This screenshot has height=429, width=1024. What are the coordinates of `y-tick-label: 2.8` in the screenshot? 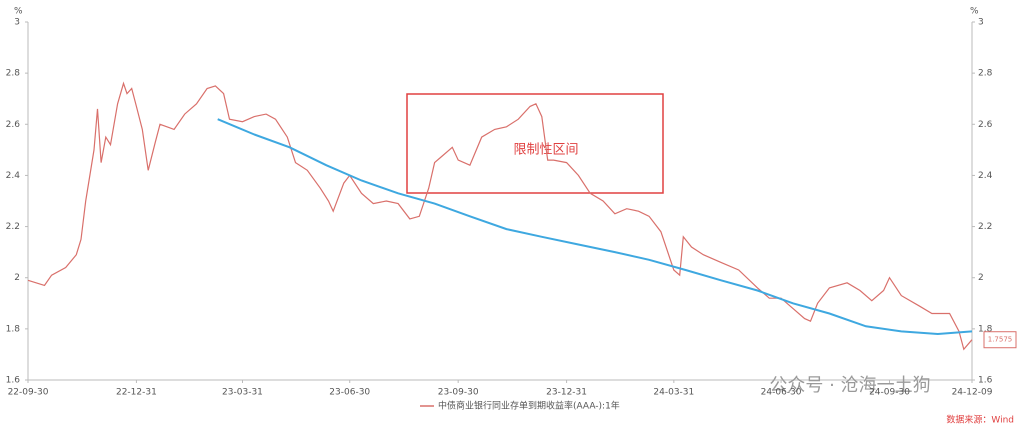 It's located at (13, 74).